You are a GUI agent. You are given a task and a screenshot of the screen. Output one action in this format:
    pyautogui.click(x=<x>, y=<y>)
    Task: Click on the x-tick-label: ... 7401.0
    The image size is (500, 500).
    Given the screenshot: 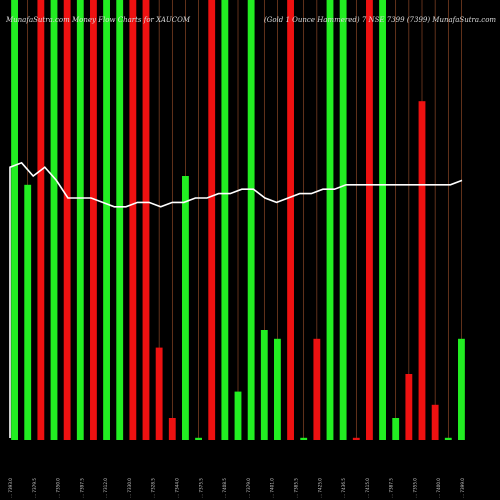 What is the action you would take?
    pyautogui.click(x=272, y=488)
    